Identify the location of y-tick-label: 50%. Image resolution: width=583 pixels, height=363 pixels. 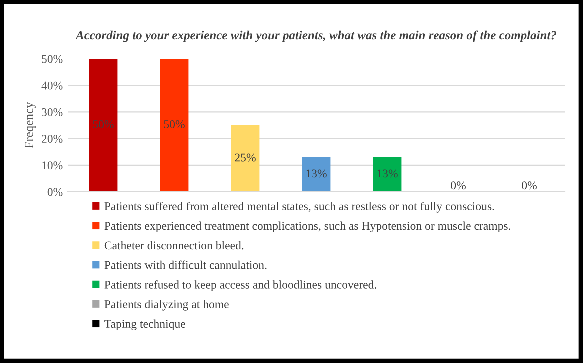
(52, 59).